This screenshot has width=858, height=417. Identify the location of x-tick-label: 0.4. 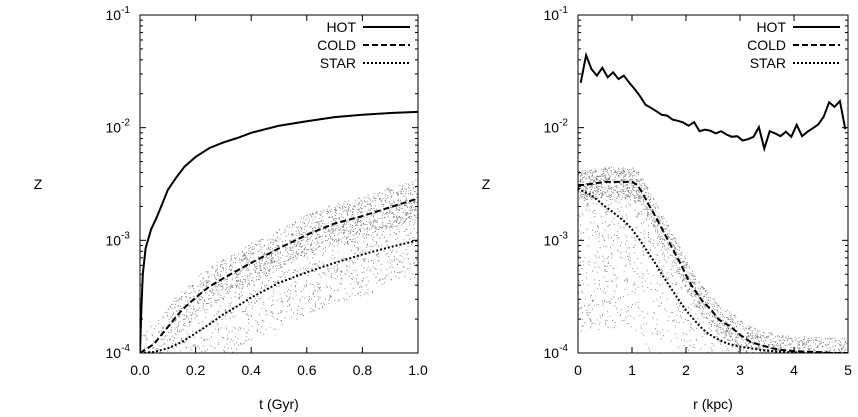
(251, 370).